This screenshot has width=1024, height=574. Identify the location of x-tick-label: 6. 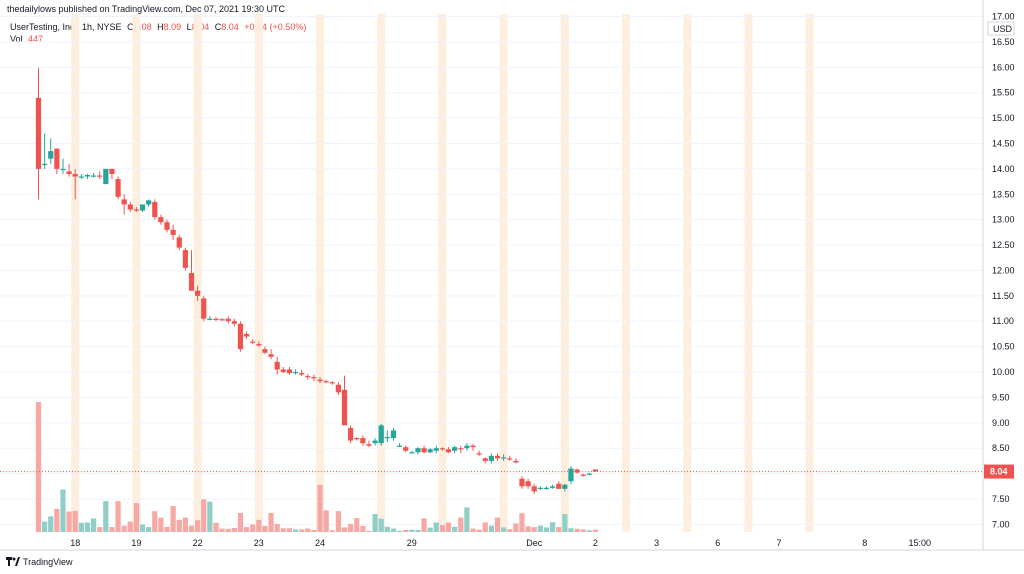
(717, 543).